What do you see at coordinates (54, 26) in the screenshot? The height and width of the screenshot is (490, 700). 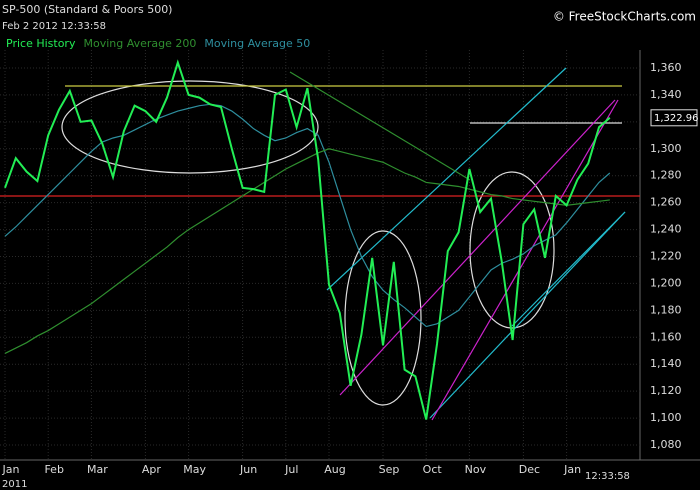 I see `timestamp: Feb 2 2012 12:33:58` at bounding box center [54, 26].